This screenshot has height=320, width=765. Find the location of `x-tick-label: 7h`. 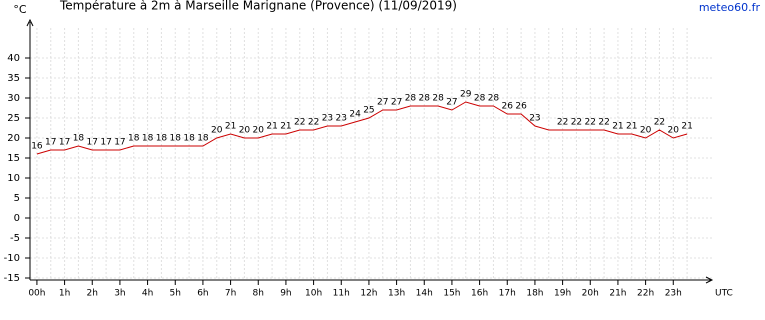

x-tick-label: 7h is located at coordinates (230, 294).